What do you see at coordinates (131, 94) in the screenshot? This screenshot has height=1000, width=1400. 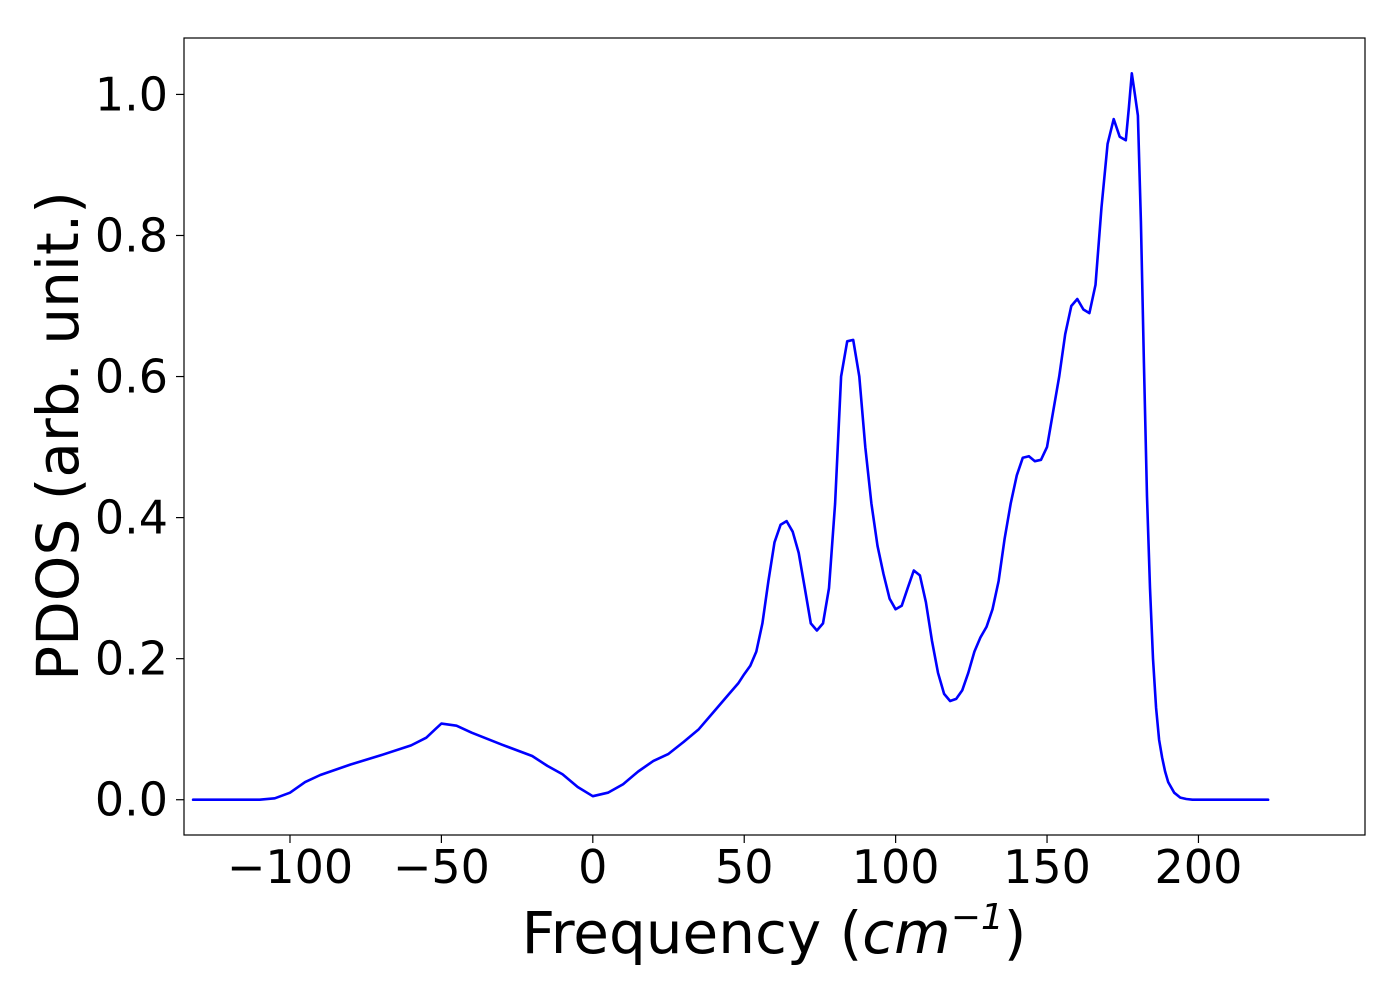 I see `y-tick-label: 1.0` at bounding box center [131, 94].